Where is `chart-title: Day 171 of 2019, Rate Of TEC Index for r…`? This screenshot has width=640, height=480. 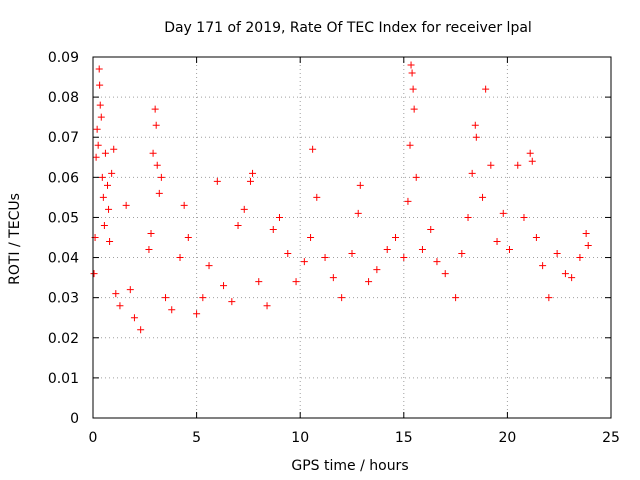
chart-title: Day 171 of 2019, Rate Of TEC Index for r… is located at coordinates (348, 28).